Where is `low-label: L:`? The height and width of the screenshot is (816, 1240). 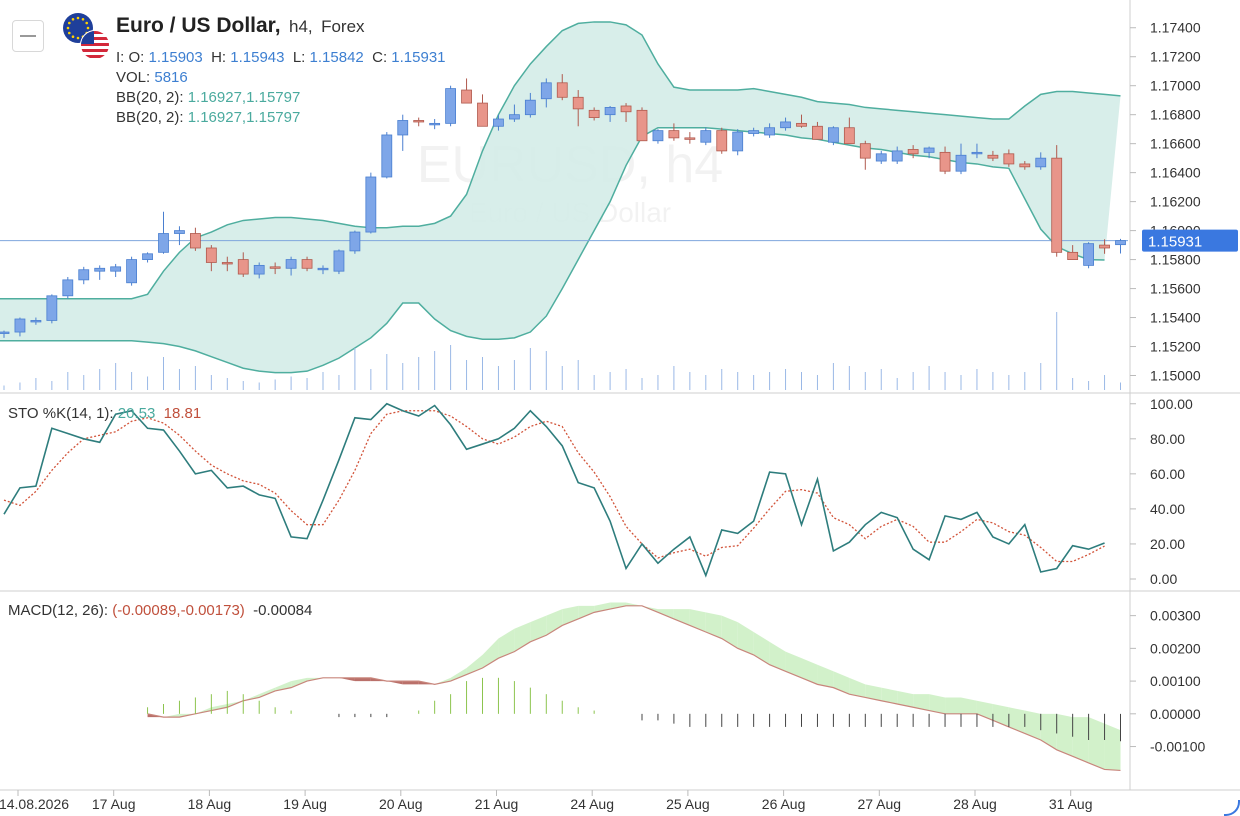 low-label: L: is located at coordinates (299, 57).